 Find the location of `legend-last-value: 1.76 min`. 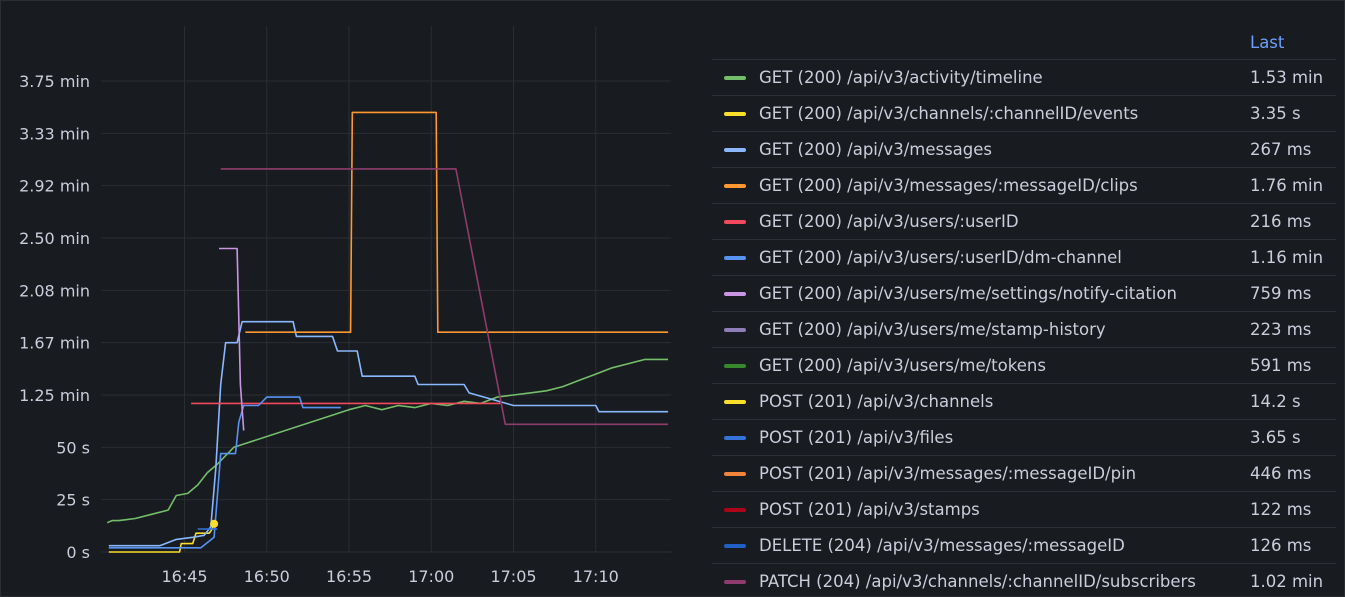

legend-last-value: 1.76 min is located at coordinates (1286, 185).